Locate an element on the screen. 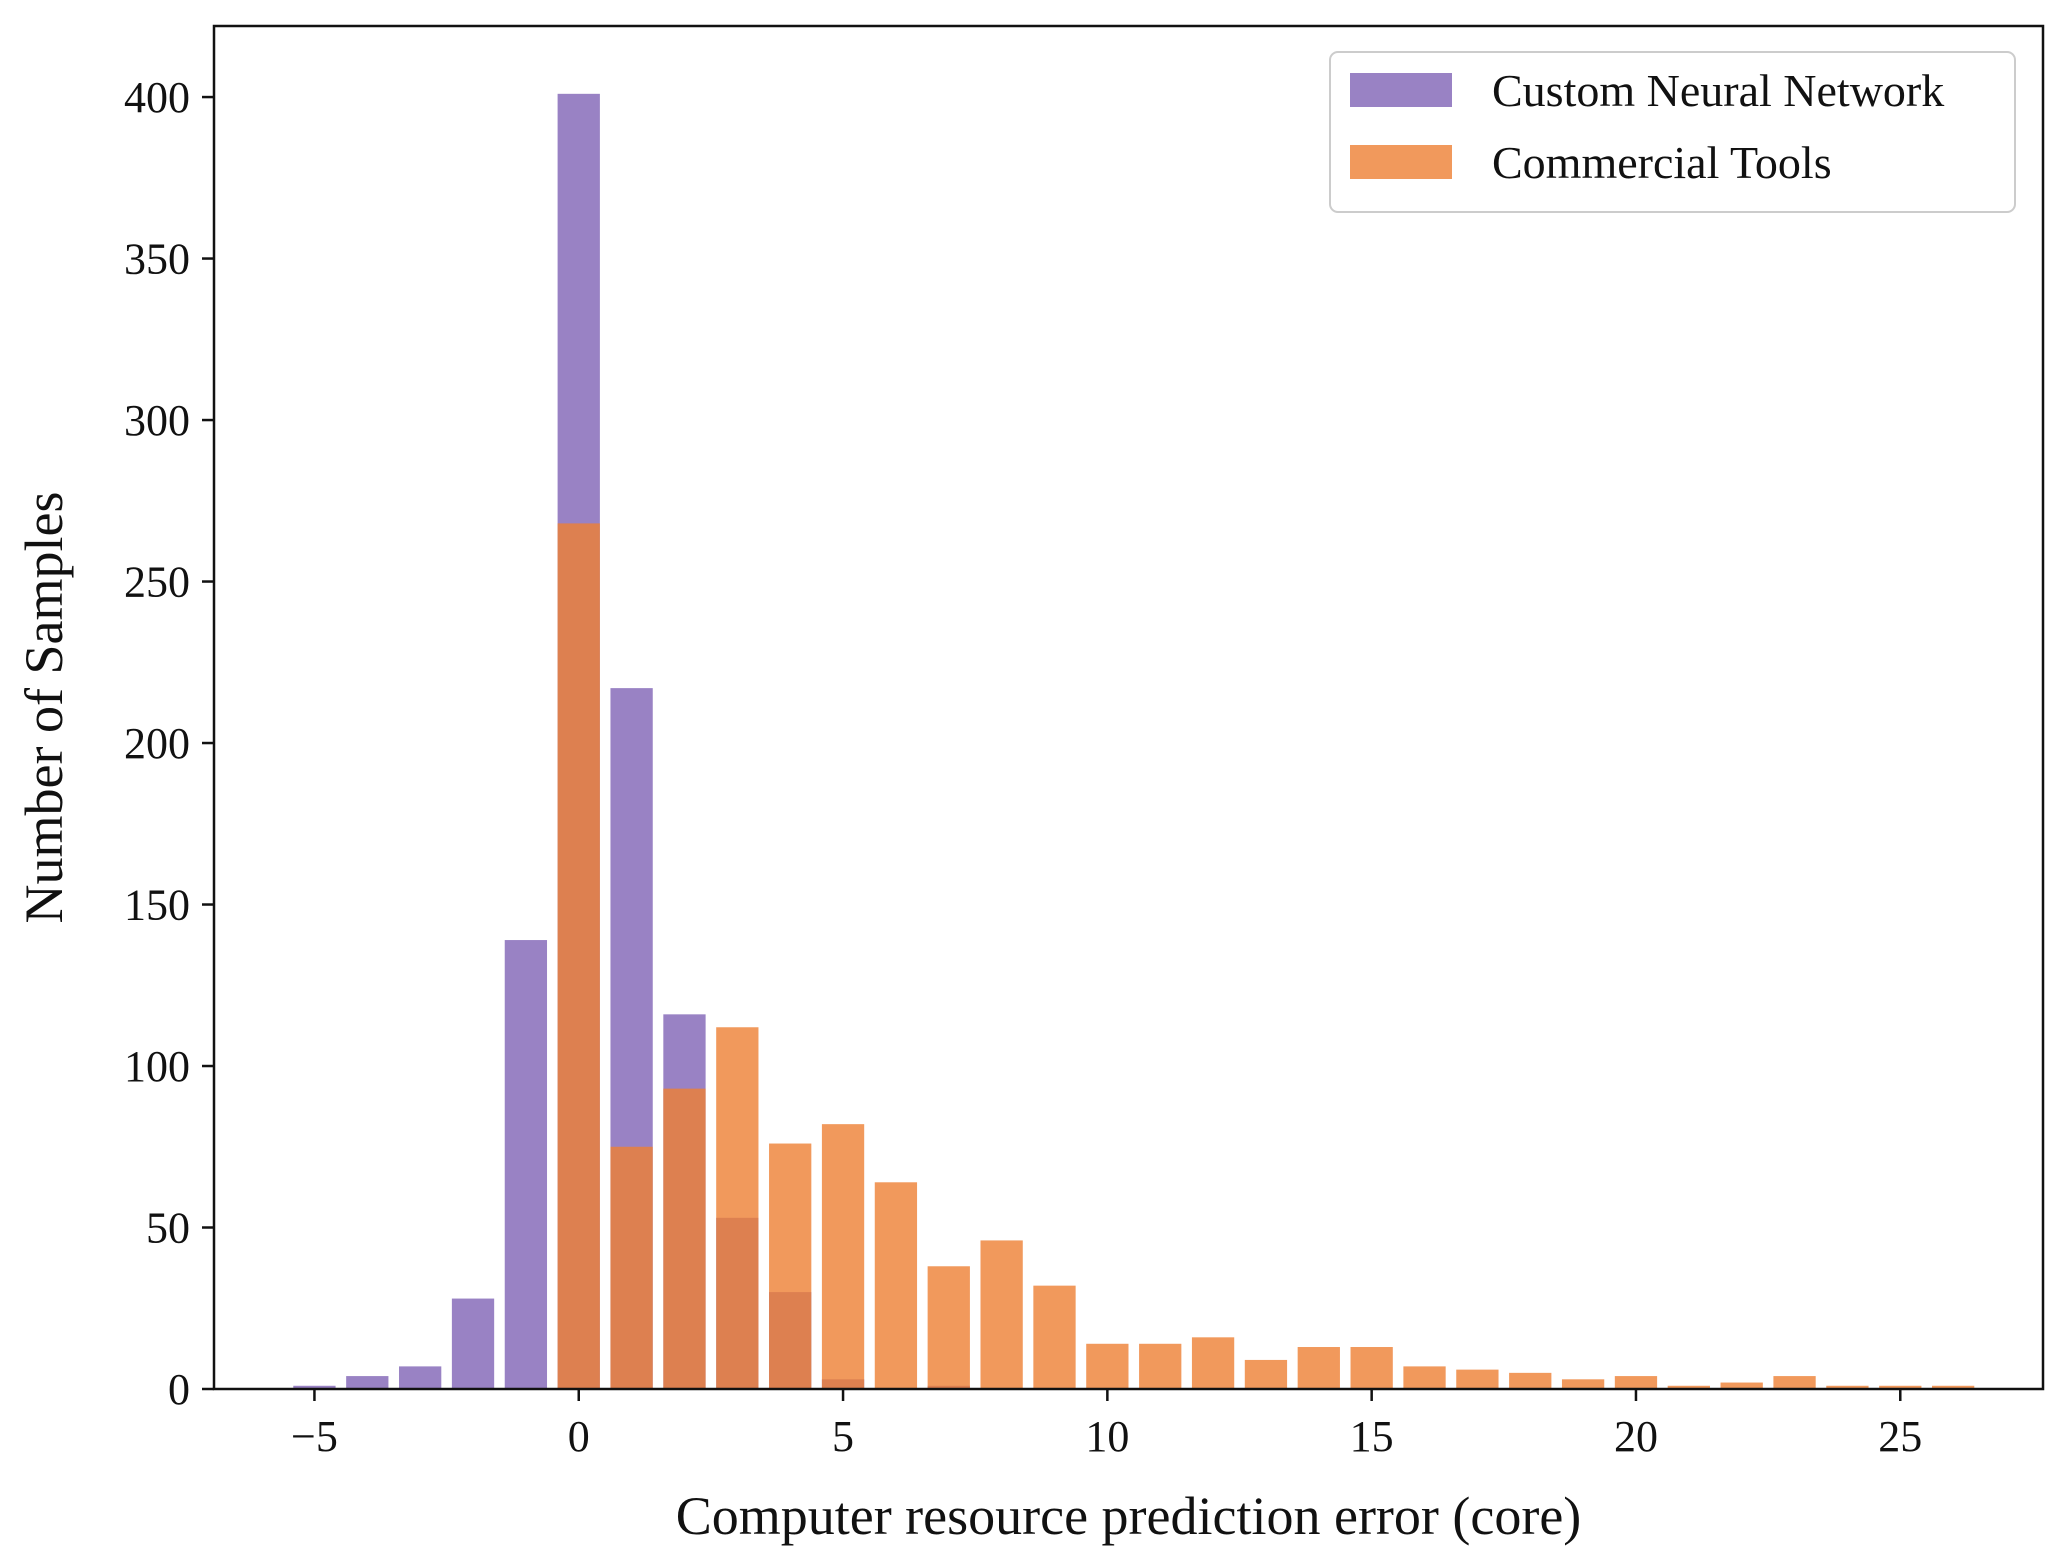 The height and width of the screenshot is (1564, 2068). y-axis: 0 50 100 150 200 250 300 350 400 is located at coordinates (169, 743).